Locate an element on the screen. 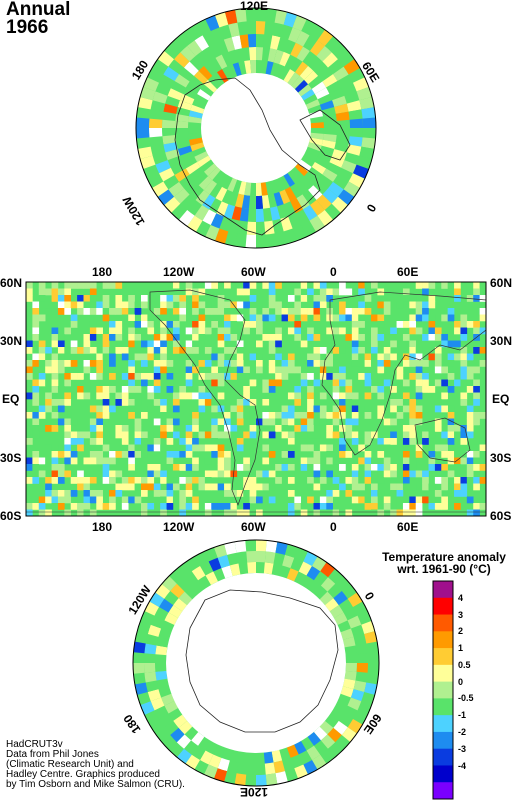 This screenshot has height=800, width=512. south-polar-map is located at coordinates (256, 663).